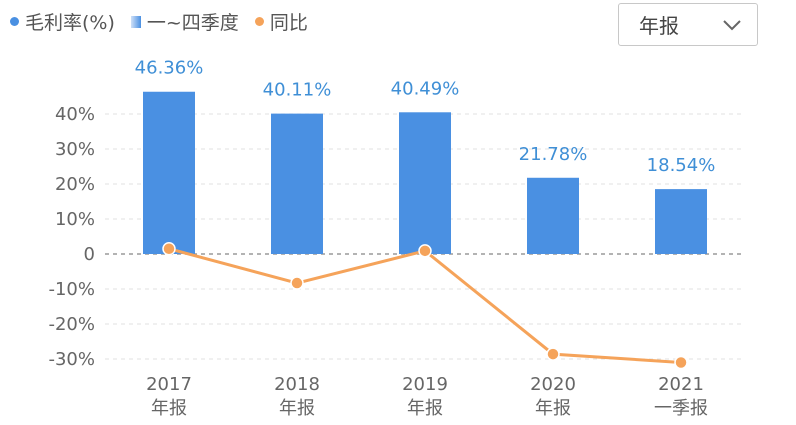  What do you see at coordinates (192, 23) in the screenshot?
I see `legend-quarters-label: 一~四季度` at bounding box center [192, 23].